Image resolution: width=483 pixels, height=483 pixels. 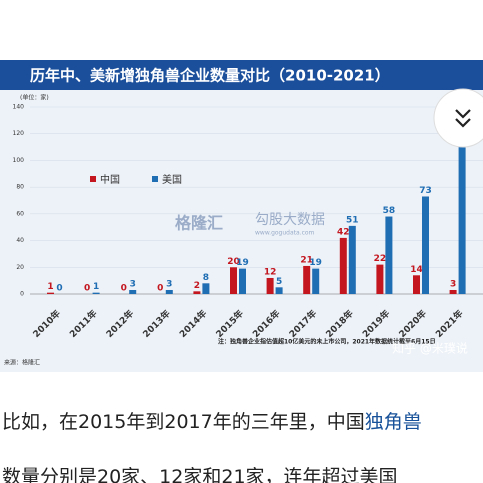 I want to click on y-tick-label: 140, so click(x=19, y=107).